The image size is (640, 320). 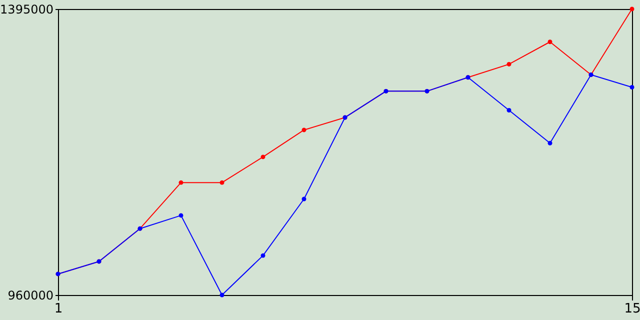 I want to click on y-tick-label: 1395000, so click(x=27, y=9).